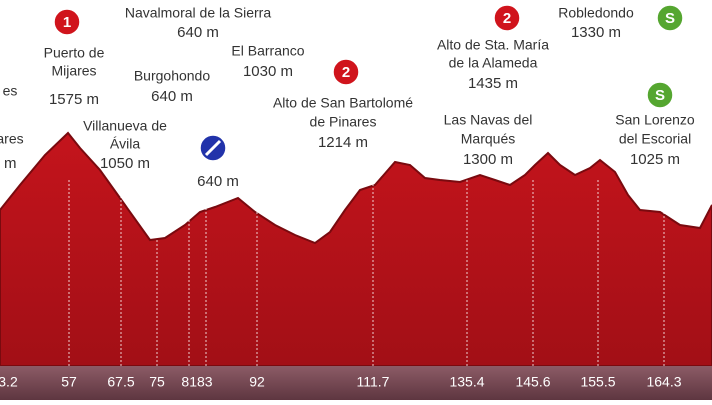  I want to click on place-name: de Pinares, so click(343, 122).